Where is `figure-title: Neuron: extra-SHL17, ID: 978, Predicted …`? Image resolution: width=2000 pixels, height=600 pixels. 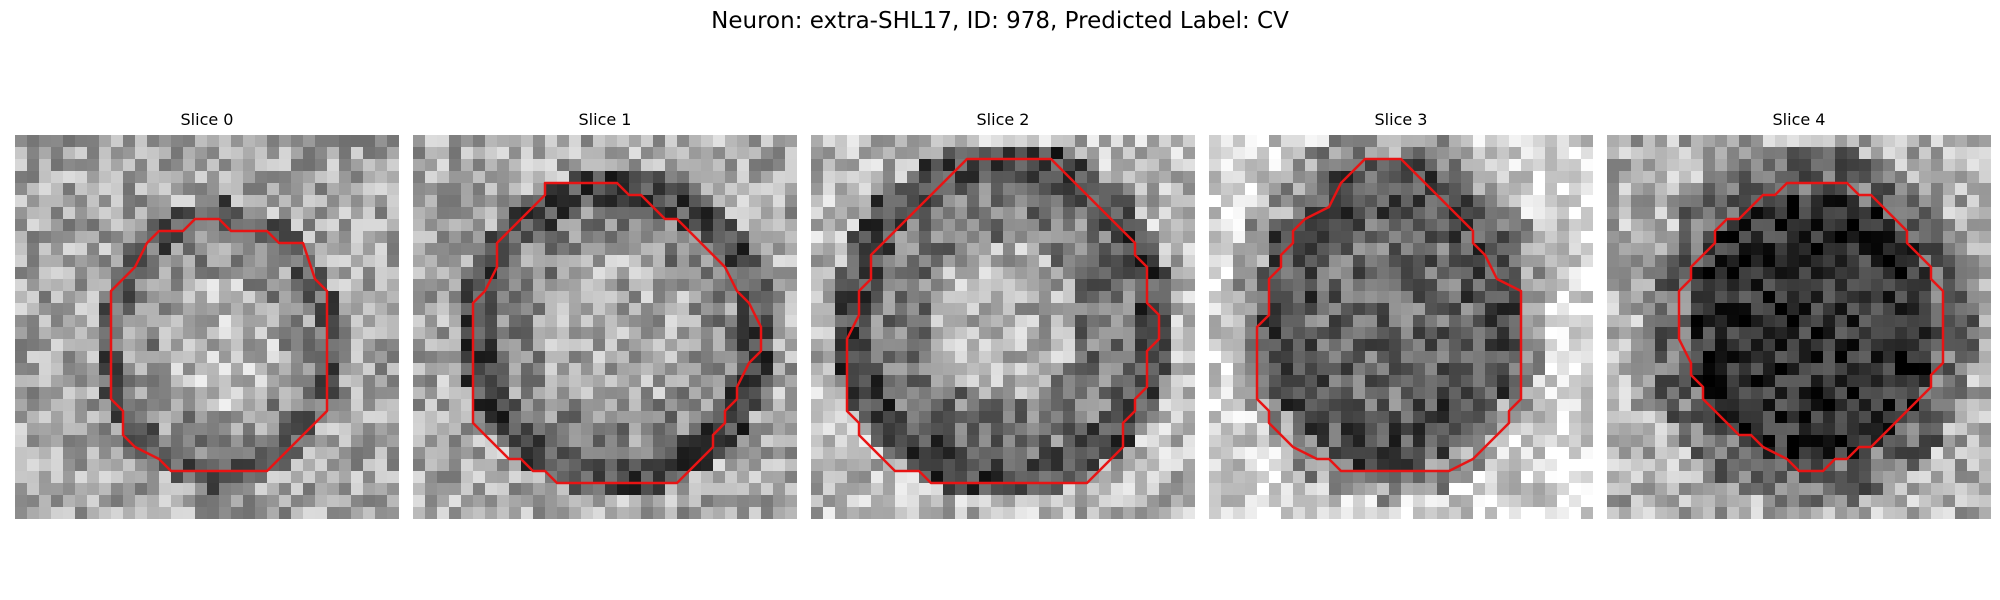
figure-title: Neuron: extra-SHL17, ID: 978, Predicted … is located at coordinates (1000, 21).